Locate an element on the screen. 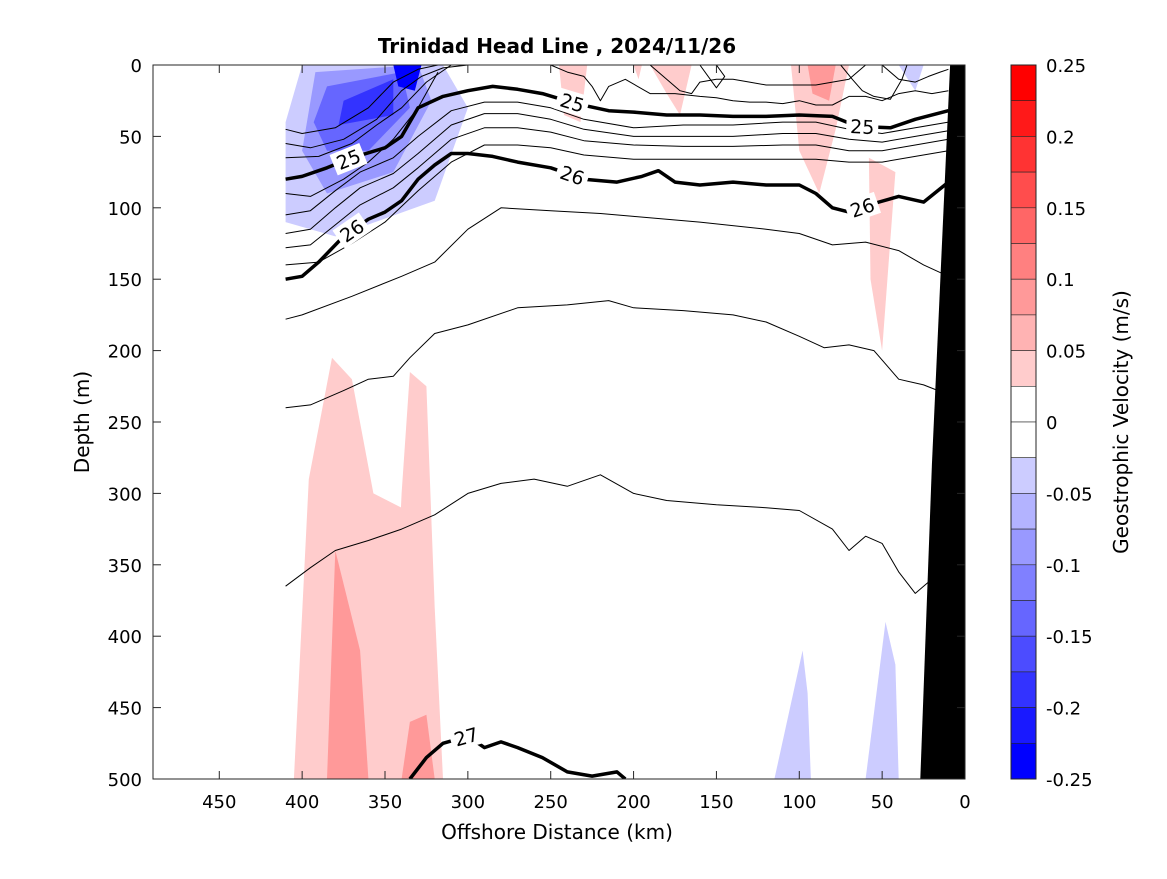 This screenshot has height=879, width=1167. colorbar-tick-label: -0.05 is located at coordinates (1069, 494).